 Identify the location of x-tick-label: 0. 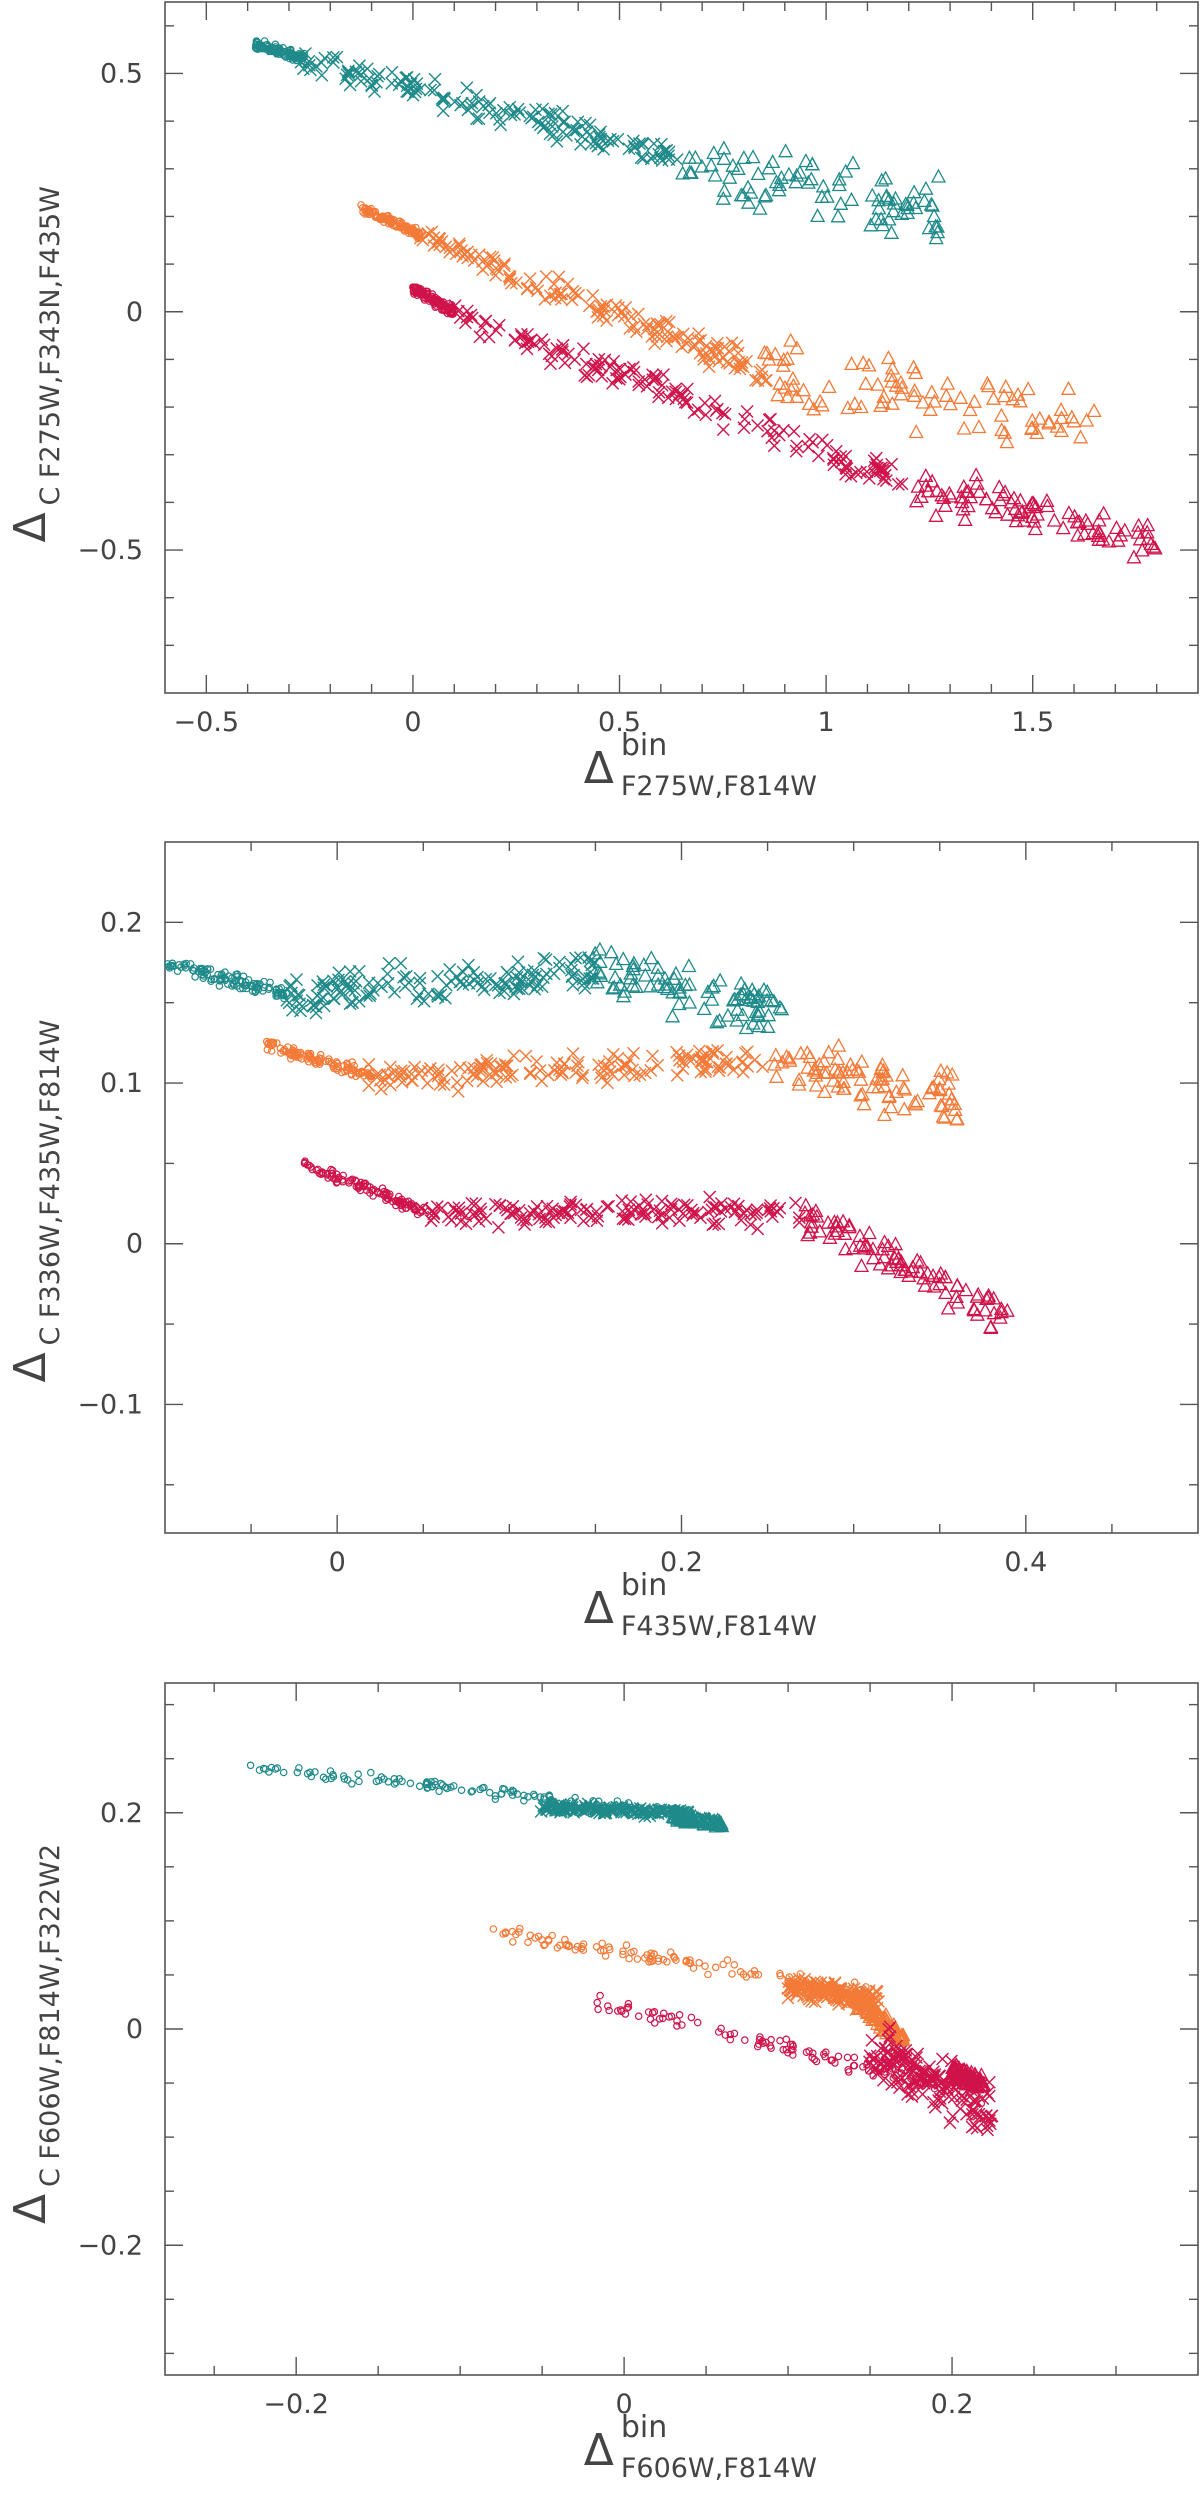
(337, 1562).